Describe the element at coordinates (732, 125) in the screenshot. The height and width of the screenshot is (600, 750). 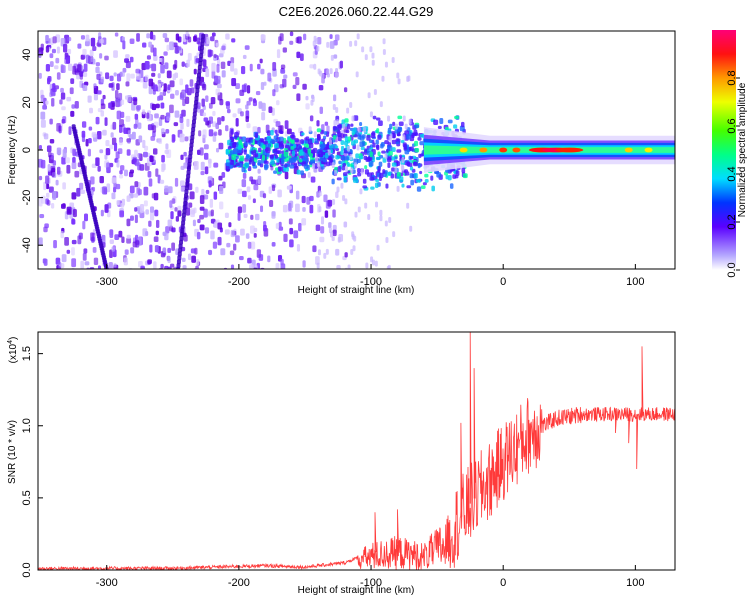
I see `colorbar-tick-label: 0.6` at that location.